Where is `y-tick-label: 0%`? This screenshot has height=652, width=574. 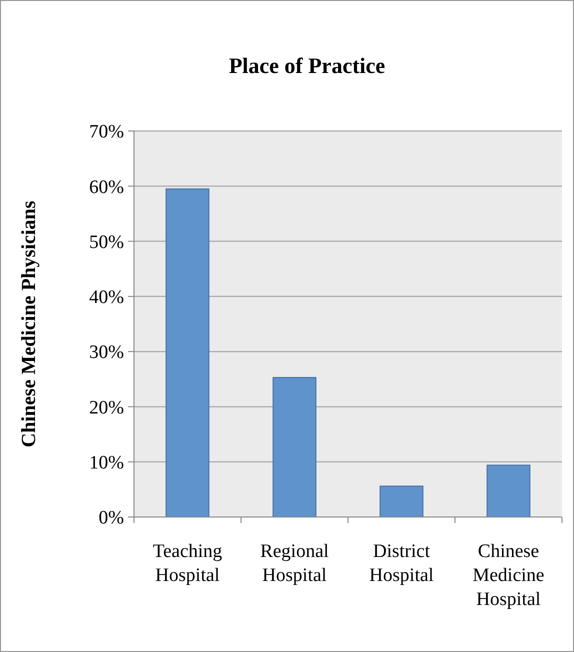
y-tick-label: 0% is located at coordinates (111, 518).